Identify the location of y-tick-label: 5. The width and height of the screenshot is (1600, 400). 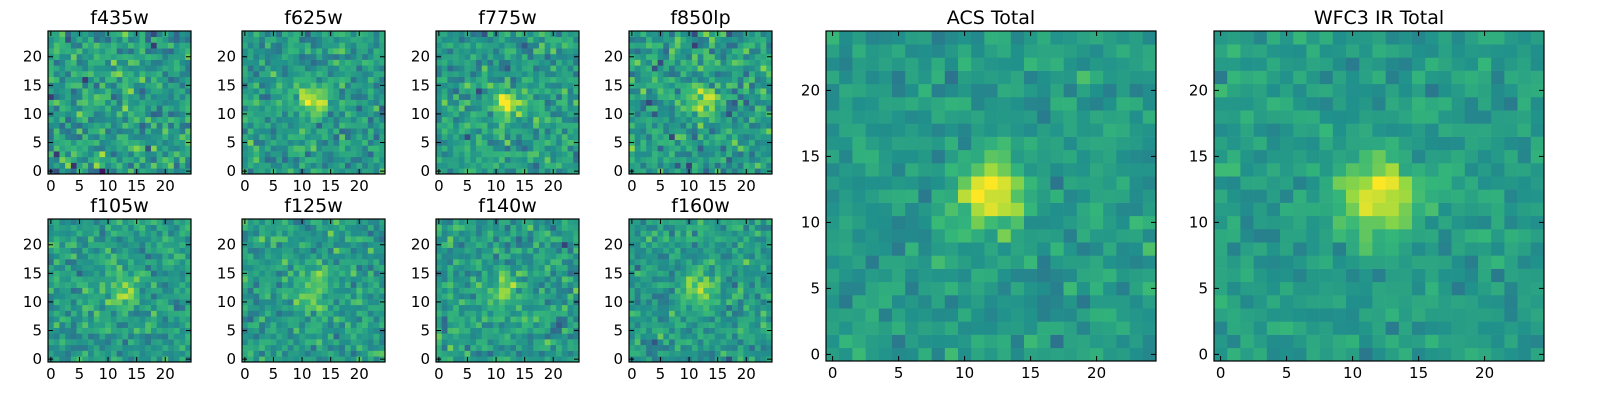
(37, 331).